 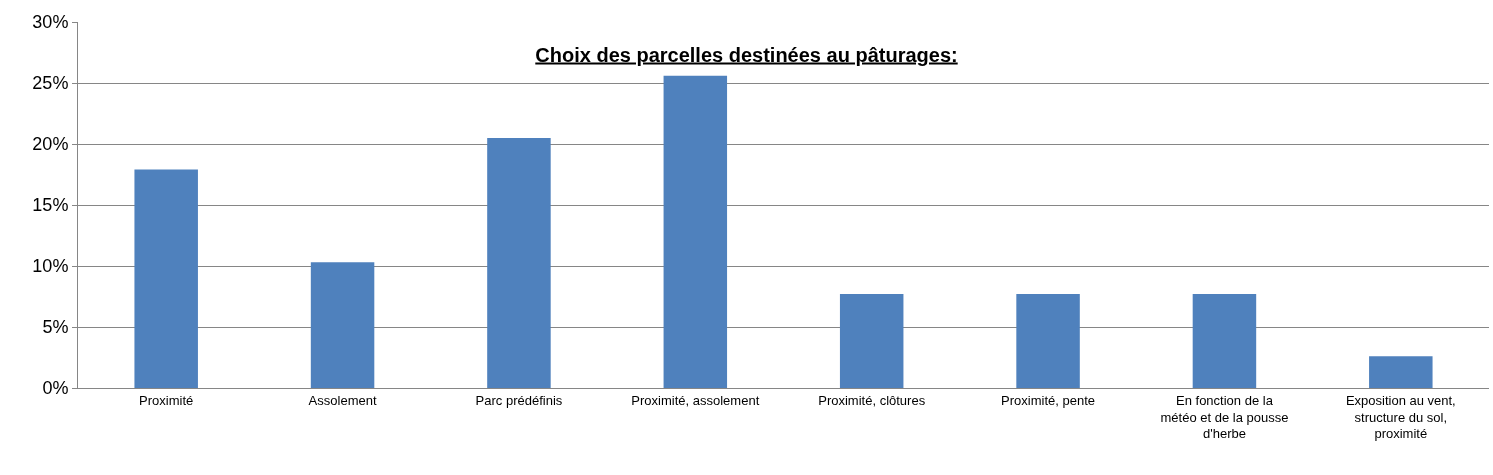 What do you see at coordinates (746, 54) in the screenshot?
I see `text: Choix des parcelles destinées au pâturages:` at bounding box center [746, 54].